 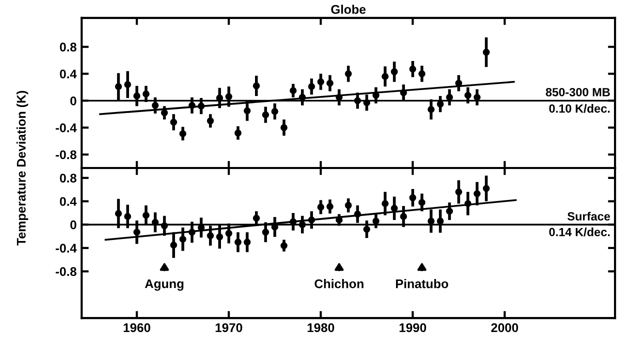 What do you see at coordinates (22, 168) in the screenshot?
I see `y-axis-title: Temperature Deviation (K)` at bounding box center [22, 168].